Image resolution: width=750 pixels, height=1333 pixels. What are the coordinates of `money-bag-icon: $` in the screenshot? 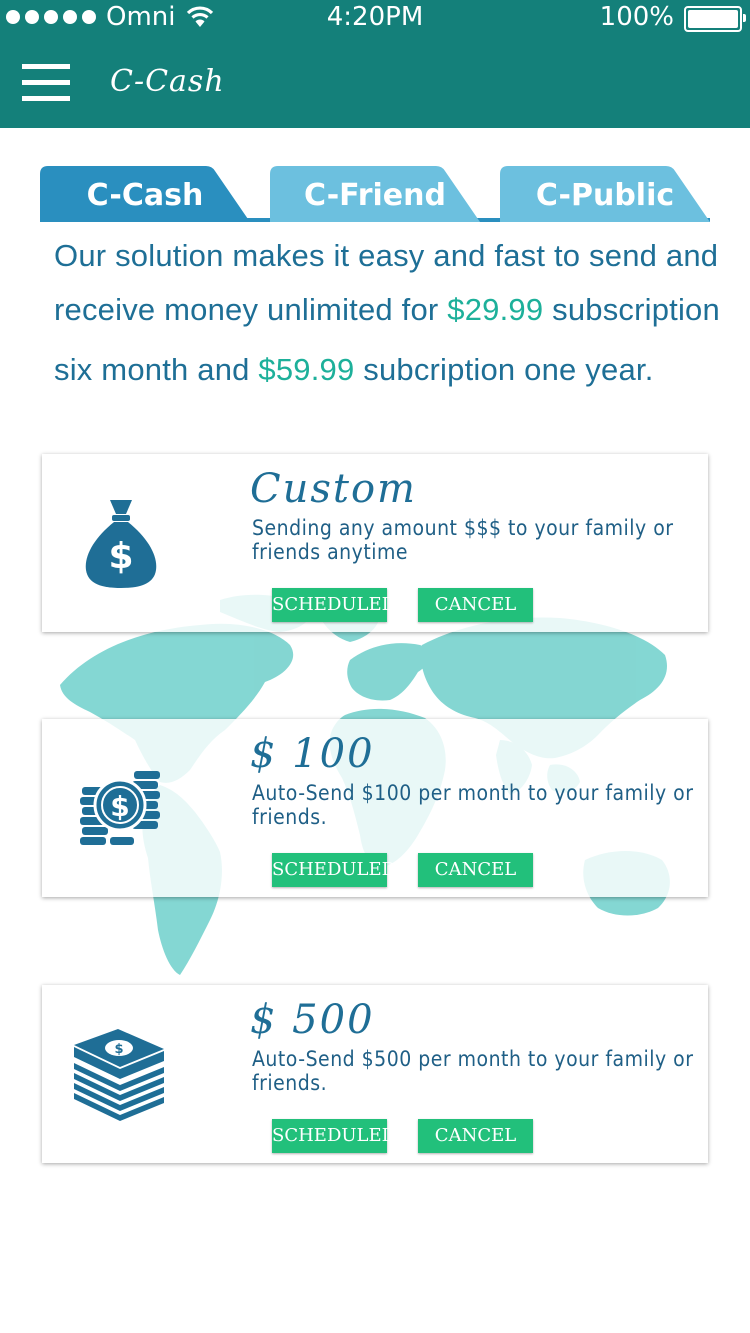 It's located at (121, 544).